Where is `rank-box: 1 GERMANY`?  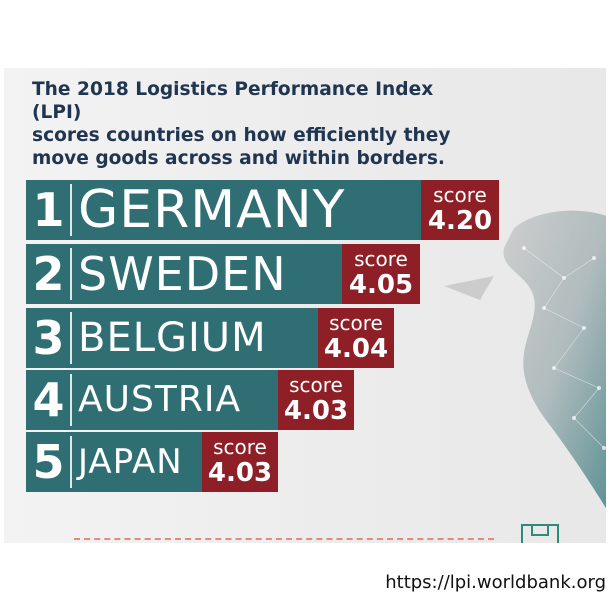
rank-box: 1 GERMANY is located at coordinates (223, 210).